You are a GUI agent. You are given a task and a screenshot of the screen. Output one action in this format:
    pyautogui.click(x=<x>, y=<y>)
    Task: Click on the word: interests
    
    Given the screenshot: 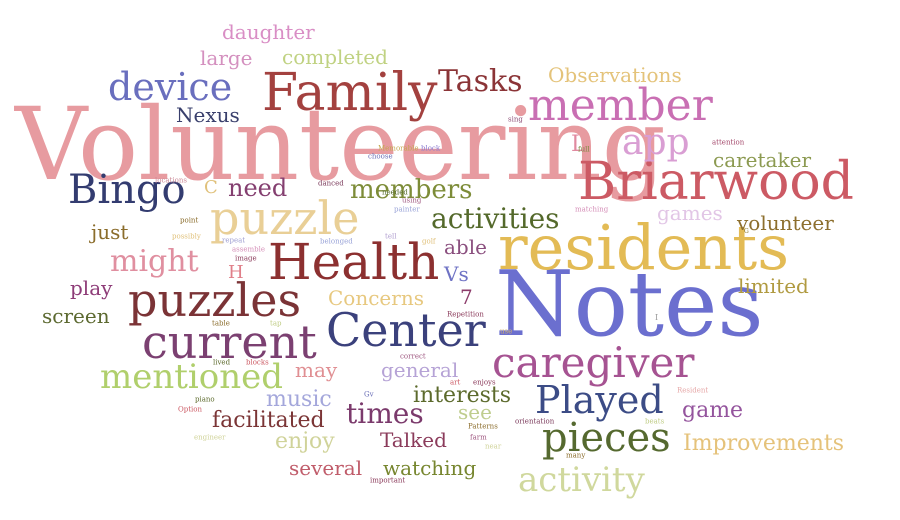 What is the action you would take?
    pyautogui.click(x=462, y=395)
    